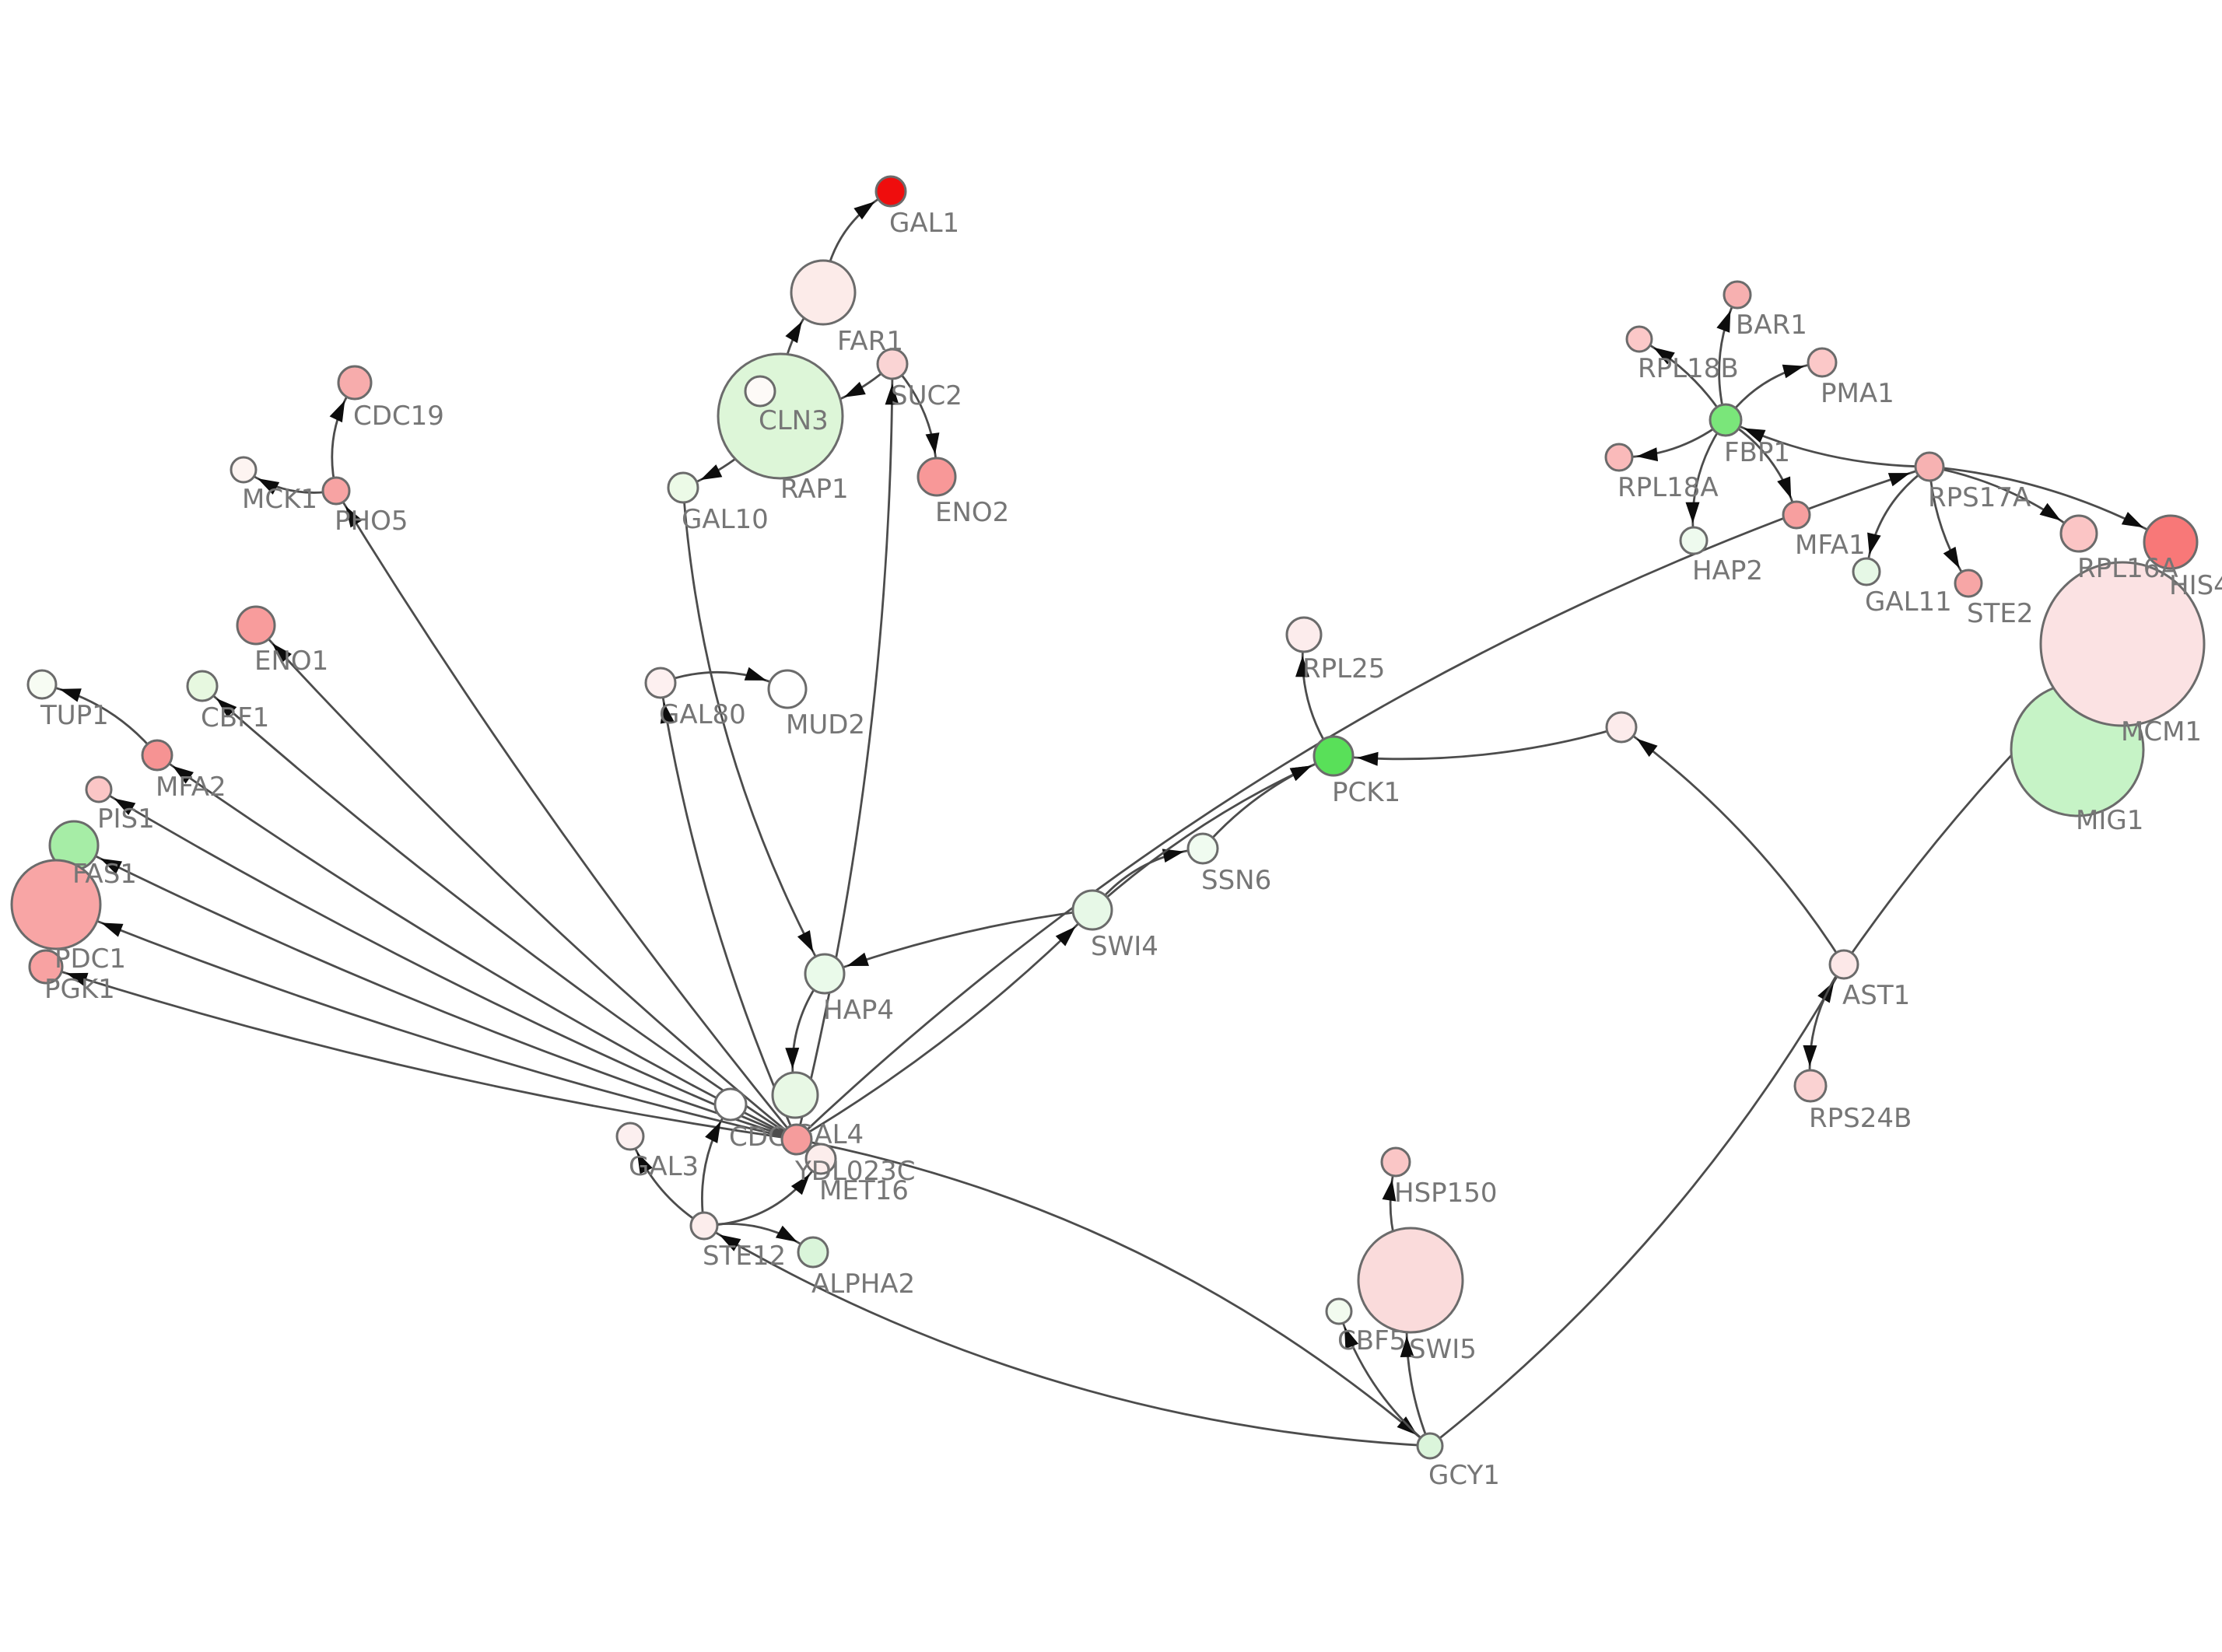 This screenshot has height=1652, width=2222. What do you see at coordinates (823, 293) in the screenshot?
I see `node-far1` at bounding box center [823, 293].